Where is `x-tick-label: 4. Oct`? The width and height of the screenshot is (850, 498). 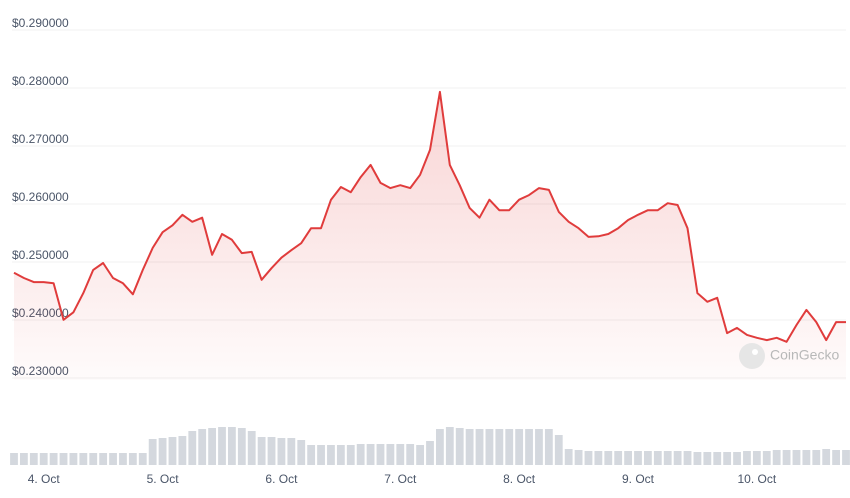
x-tick-label: 4. Oct is located at coordinates (44, 479).